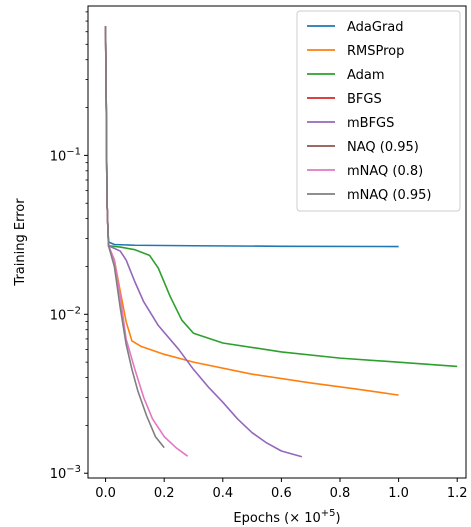 The height and width of the screenshot is (527, 471). What do you see at coordinates (65, 473) in the screenshot?
I see `y-tick-label: 10⁻³` at bounding box center [65, 473].